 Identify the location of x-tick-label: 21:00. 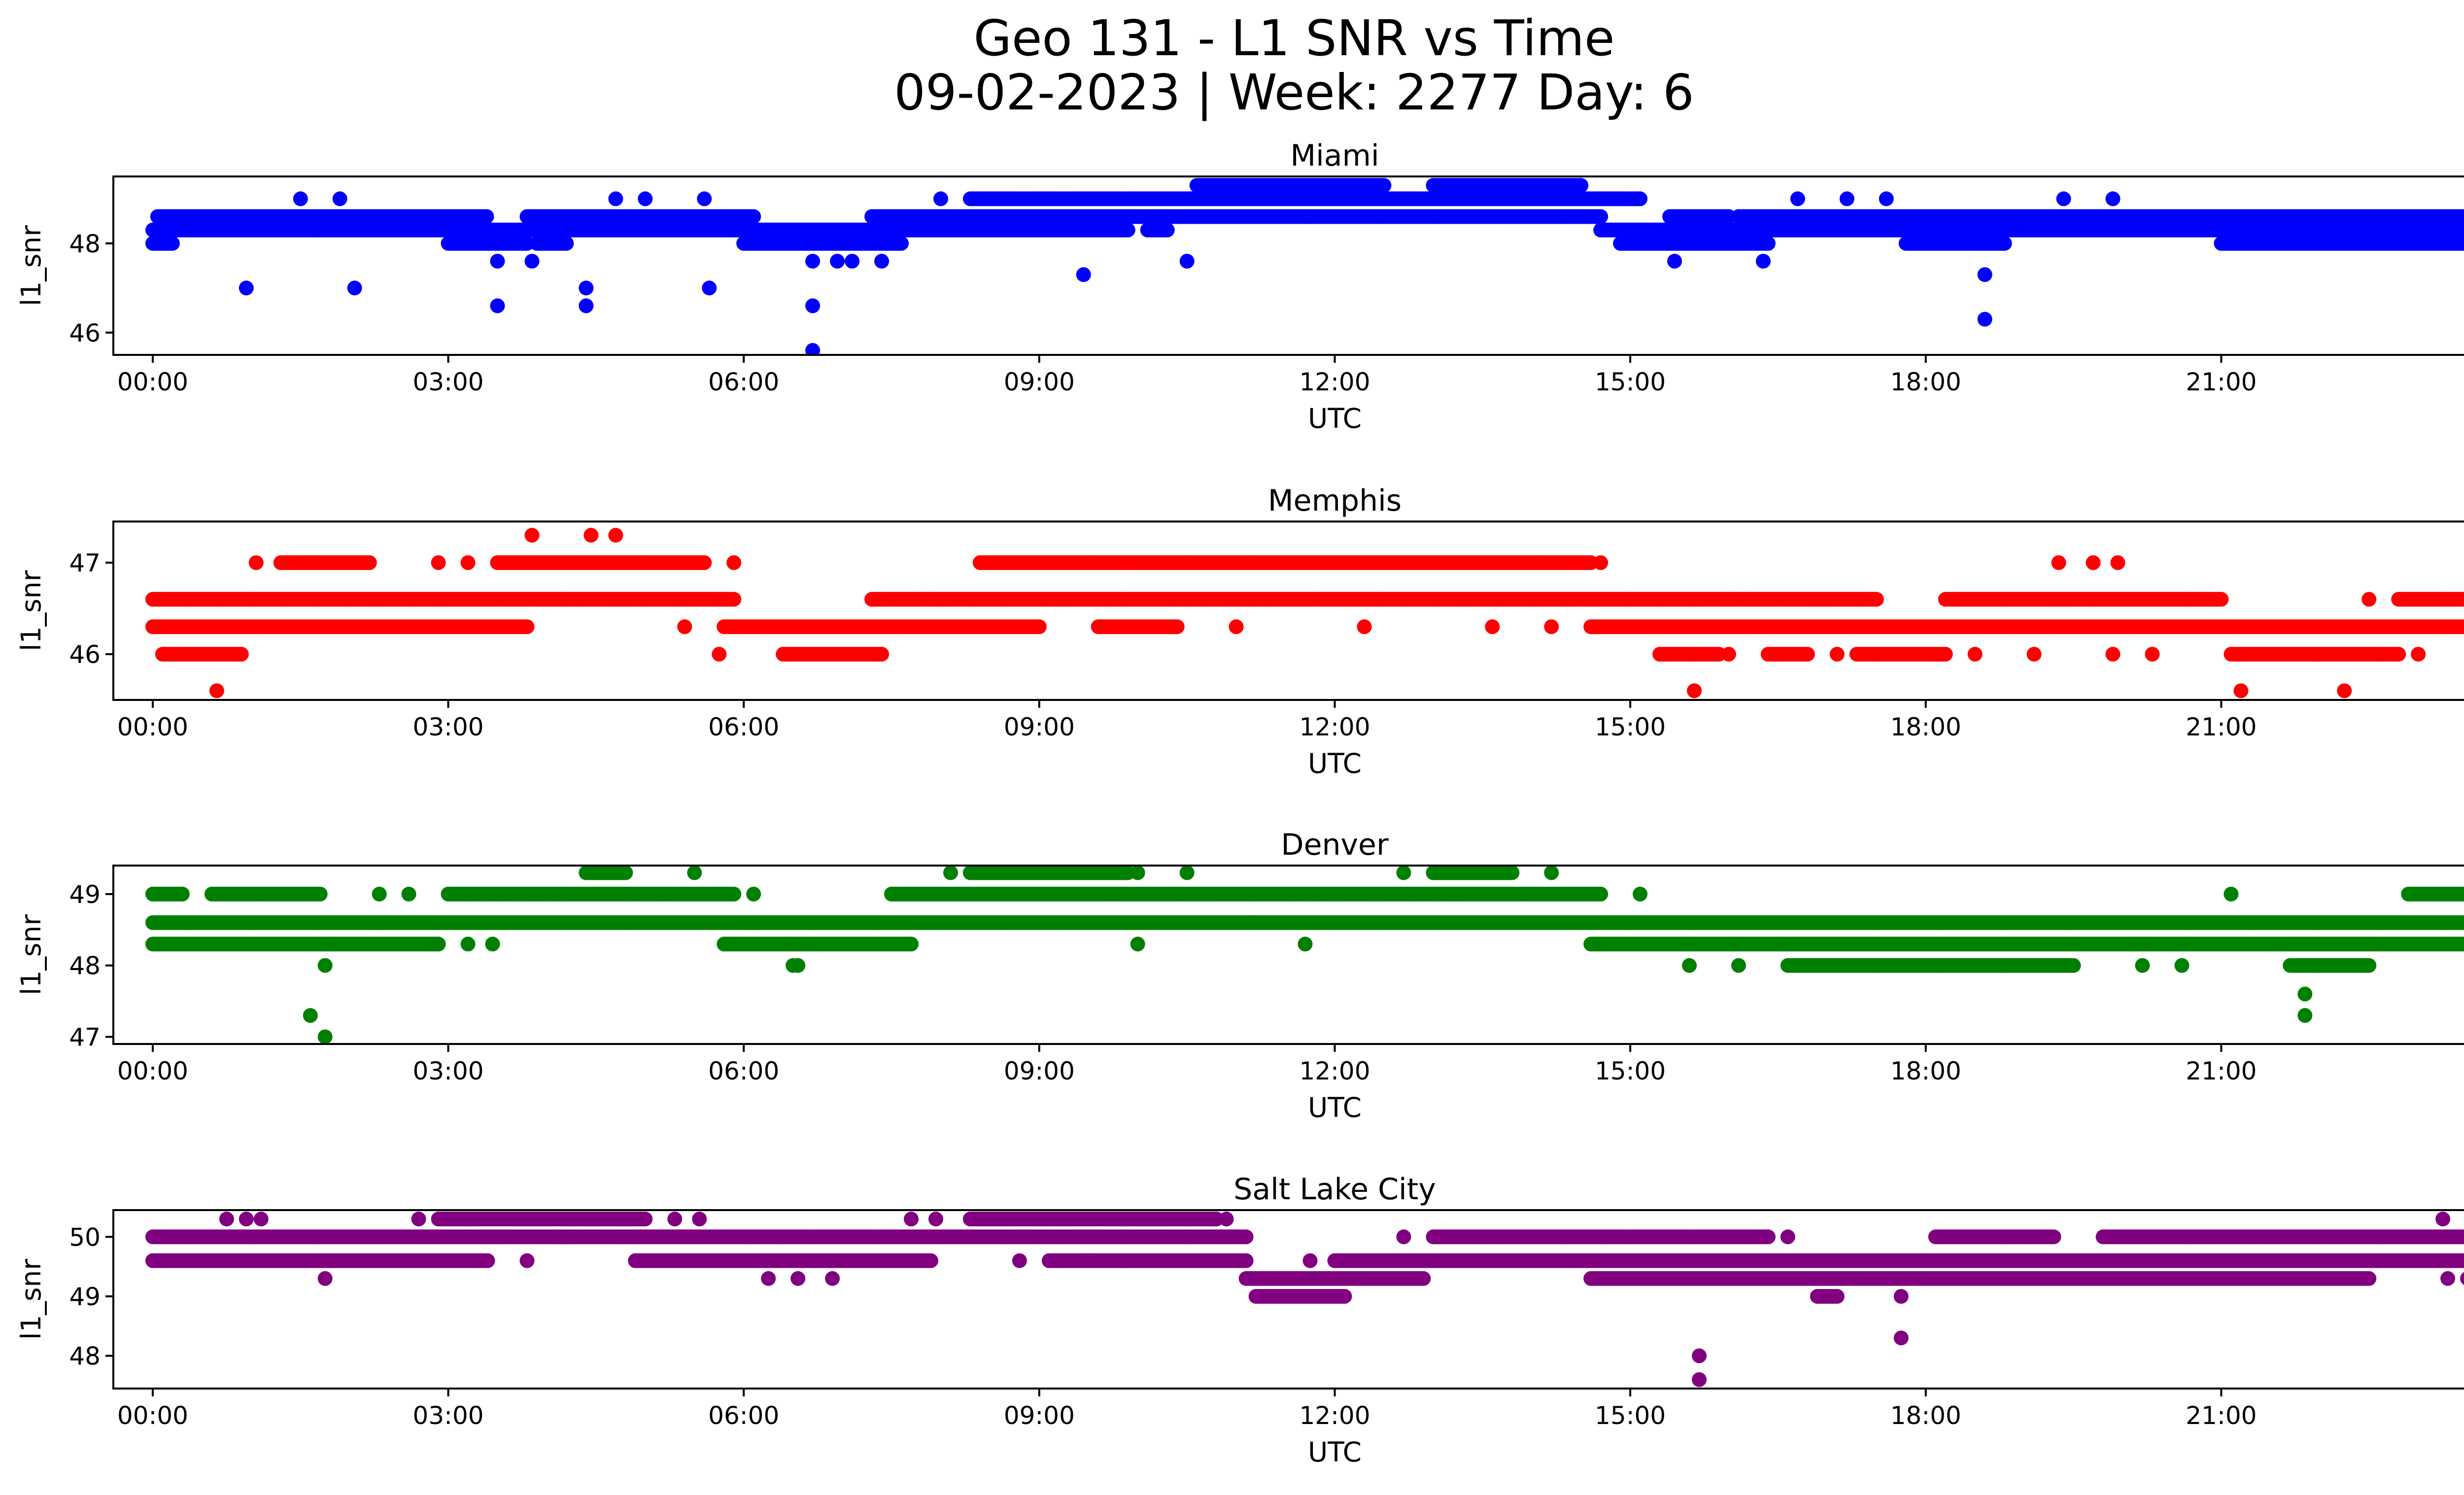
(2221, 382).